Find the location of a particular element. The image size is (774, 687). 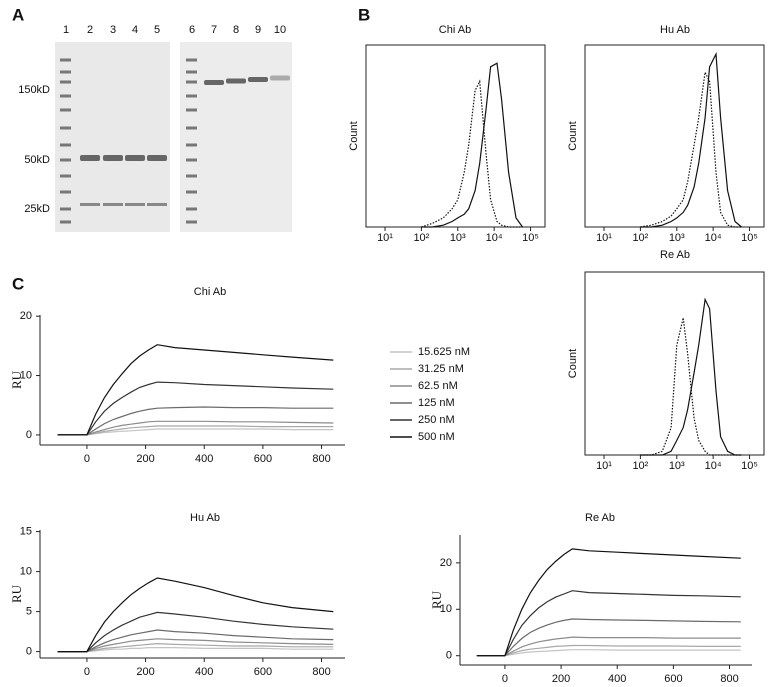

lane-label: 6 is located at coordinates (192, 30).